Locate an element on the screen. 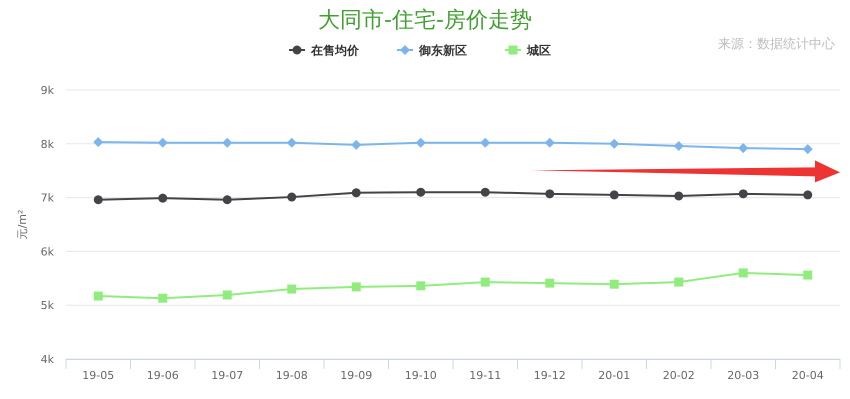 This screenshot has width=850, height=399. y-tick-label: 7k is located at coordinates (47, 198).